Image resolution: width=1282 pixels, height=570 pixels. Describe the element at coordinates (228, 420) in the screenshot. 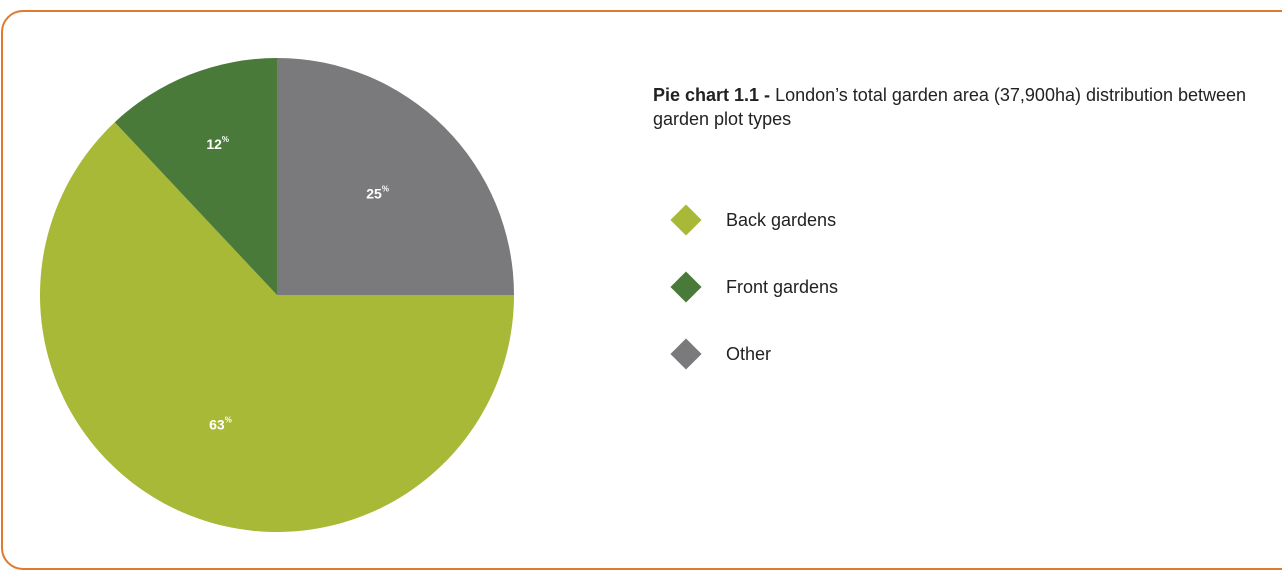

I see `pie-label-unit-back-gardens: %` at that location.